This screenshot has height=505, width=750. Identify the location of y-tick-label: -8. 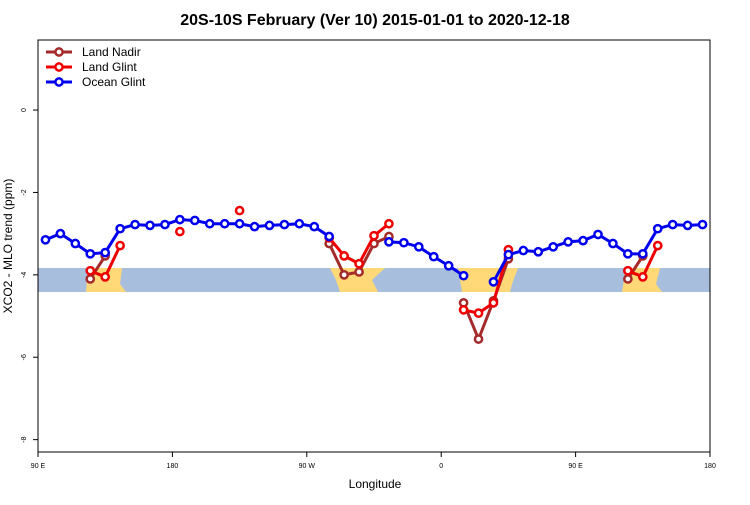
(24, 439).